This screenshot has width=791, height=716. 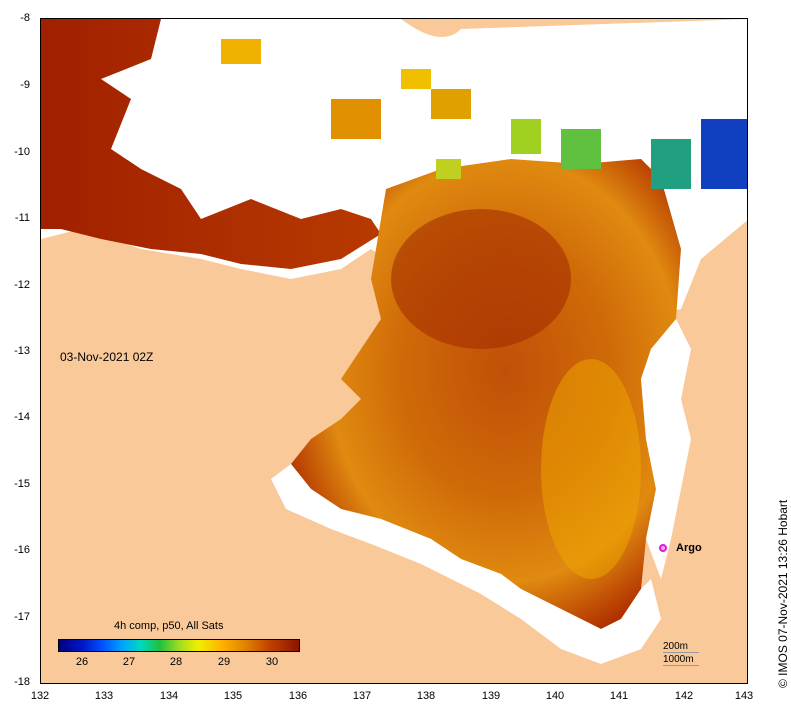 What do you see at coordinates (426, 696) in the screenshot?
I see `x-tick-label: 138` at bounding box center [426, 696].